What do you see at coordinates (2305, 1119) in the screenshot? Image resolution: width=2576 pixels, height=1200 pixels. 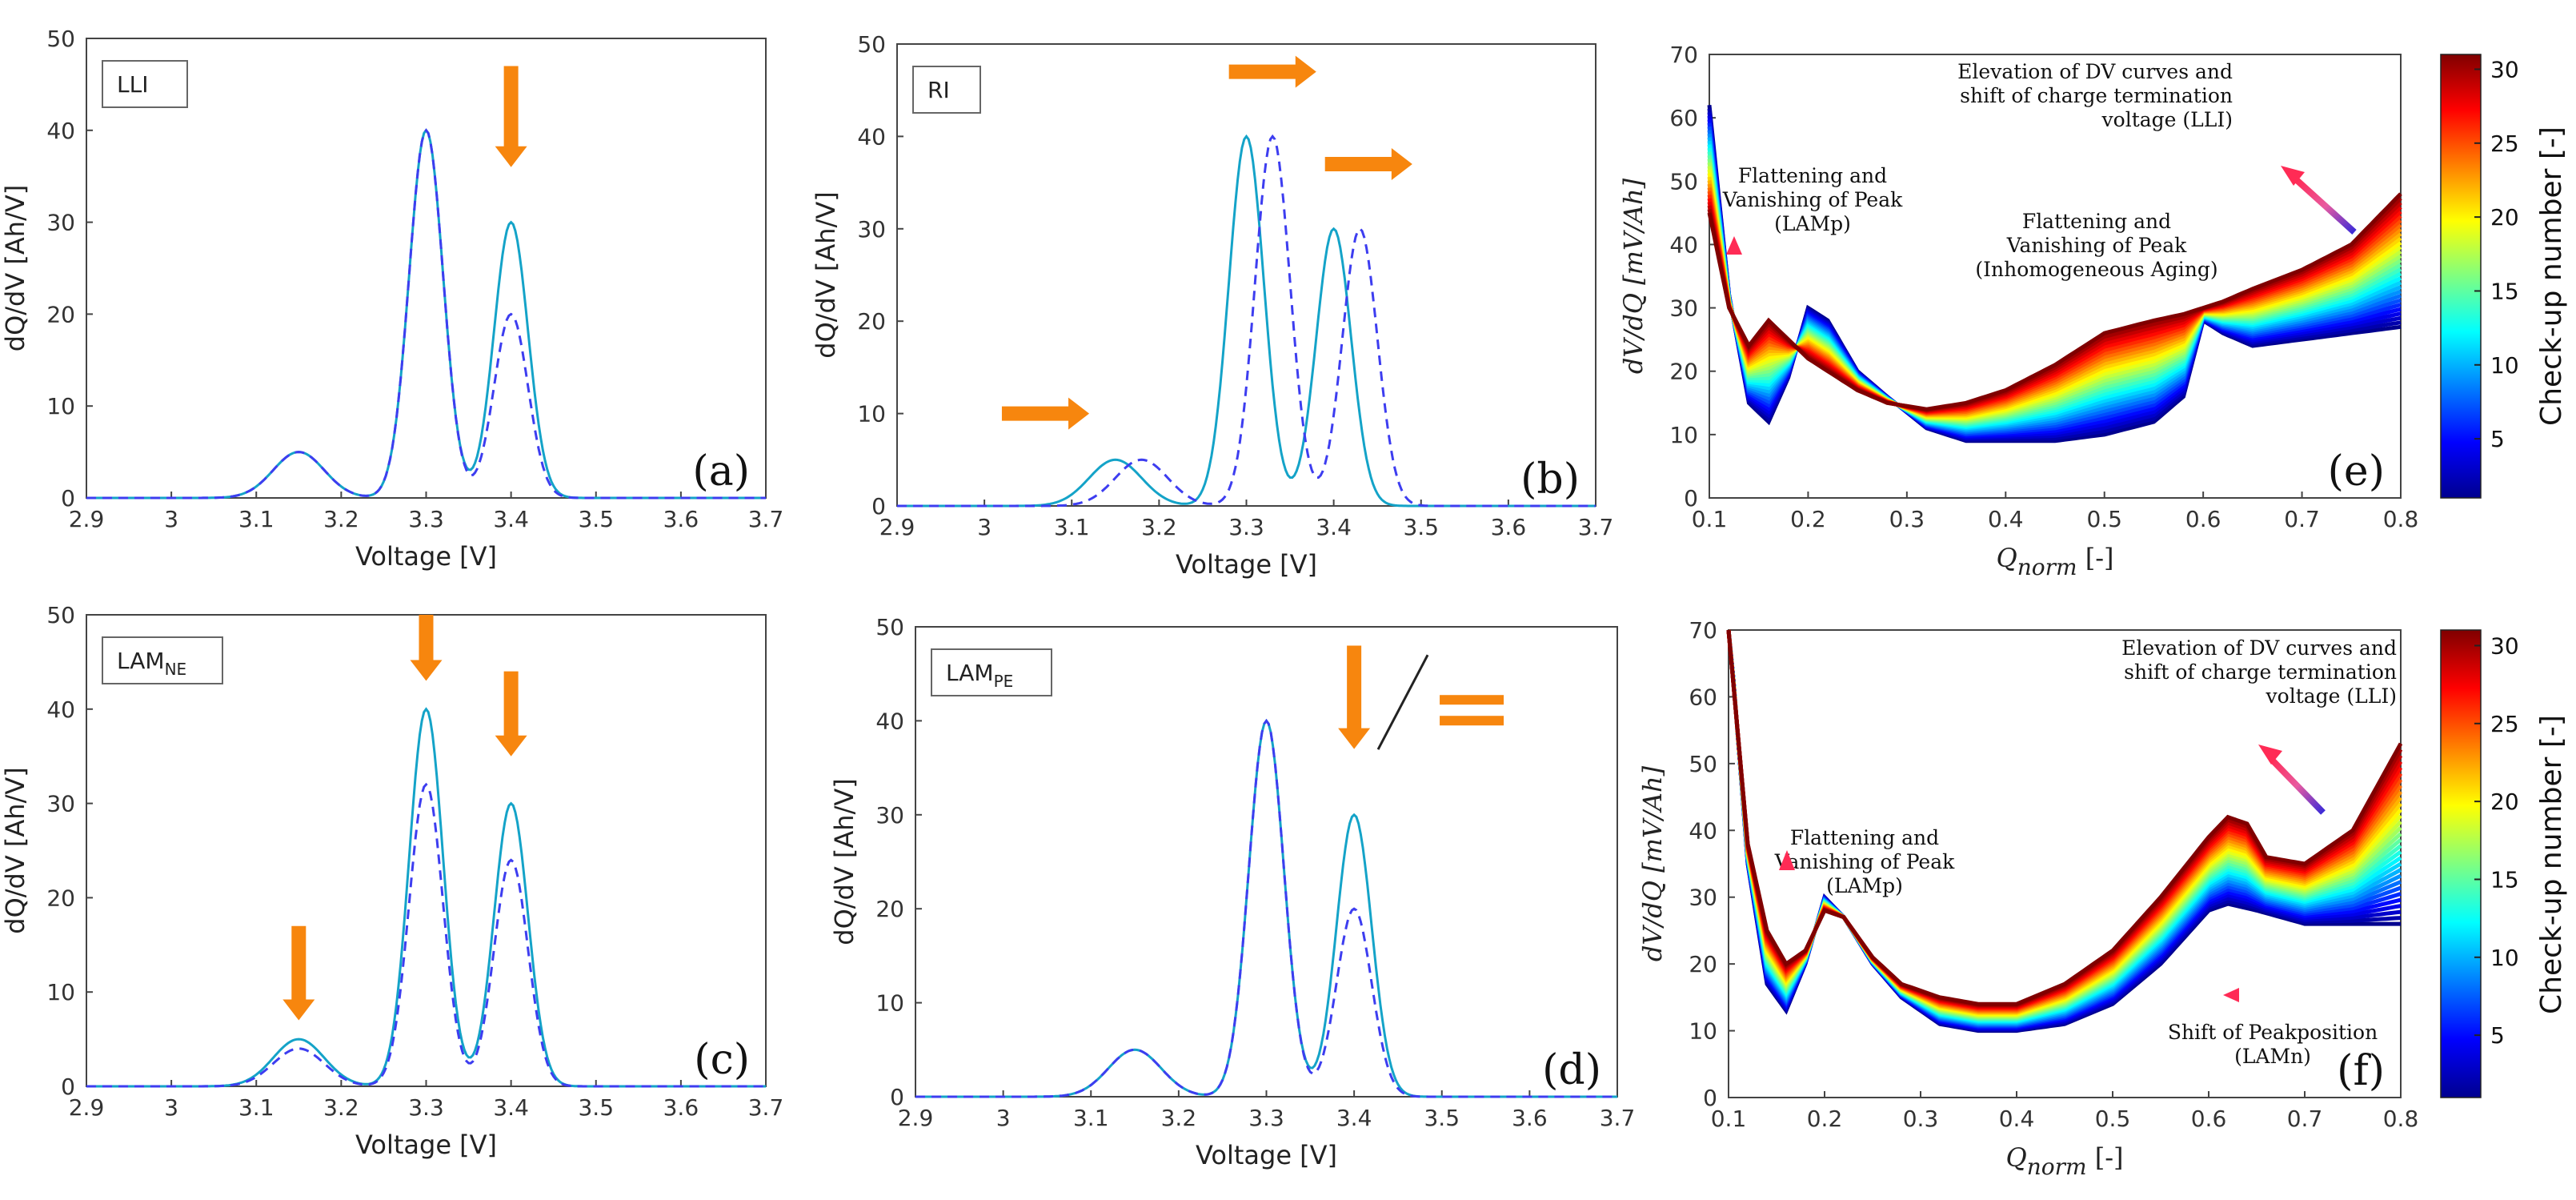 I see `x-tick-label: 0.7` at bounding box center [2305, 1119].